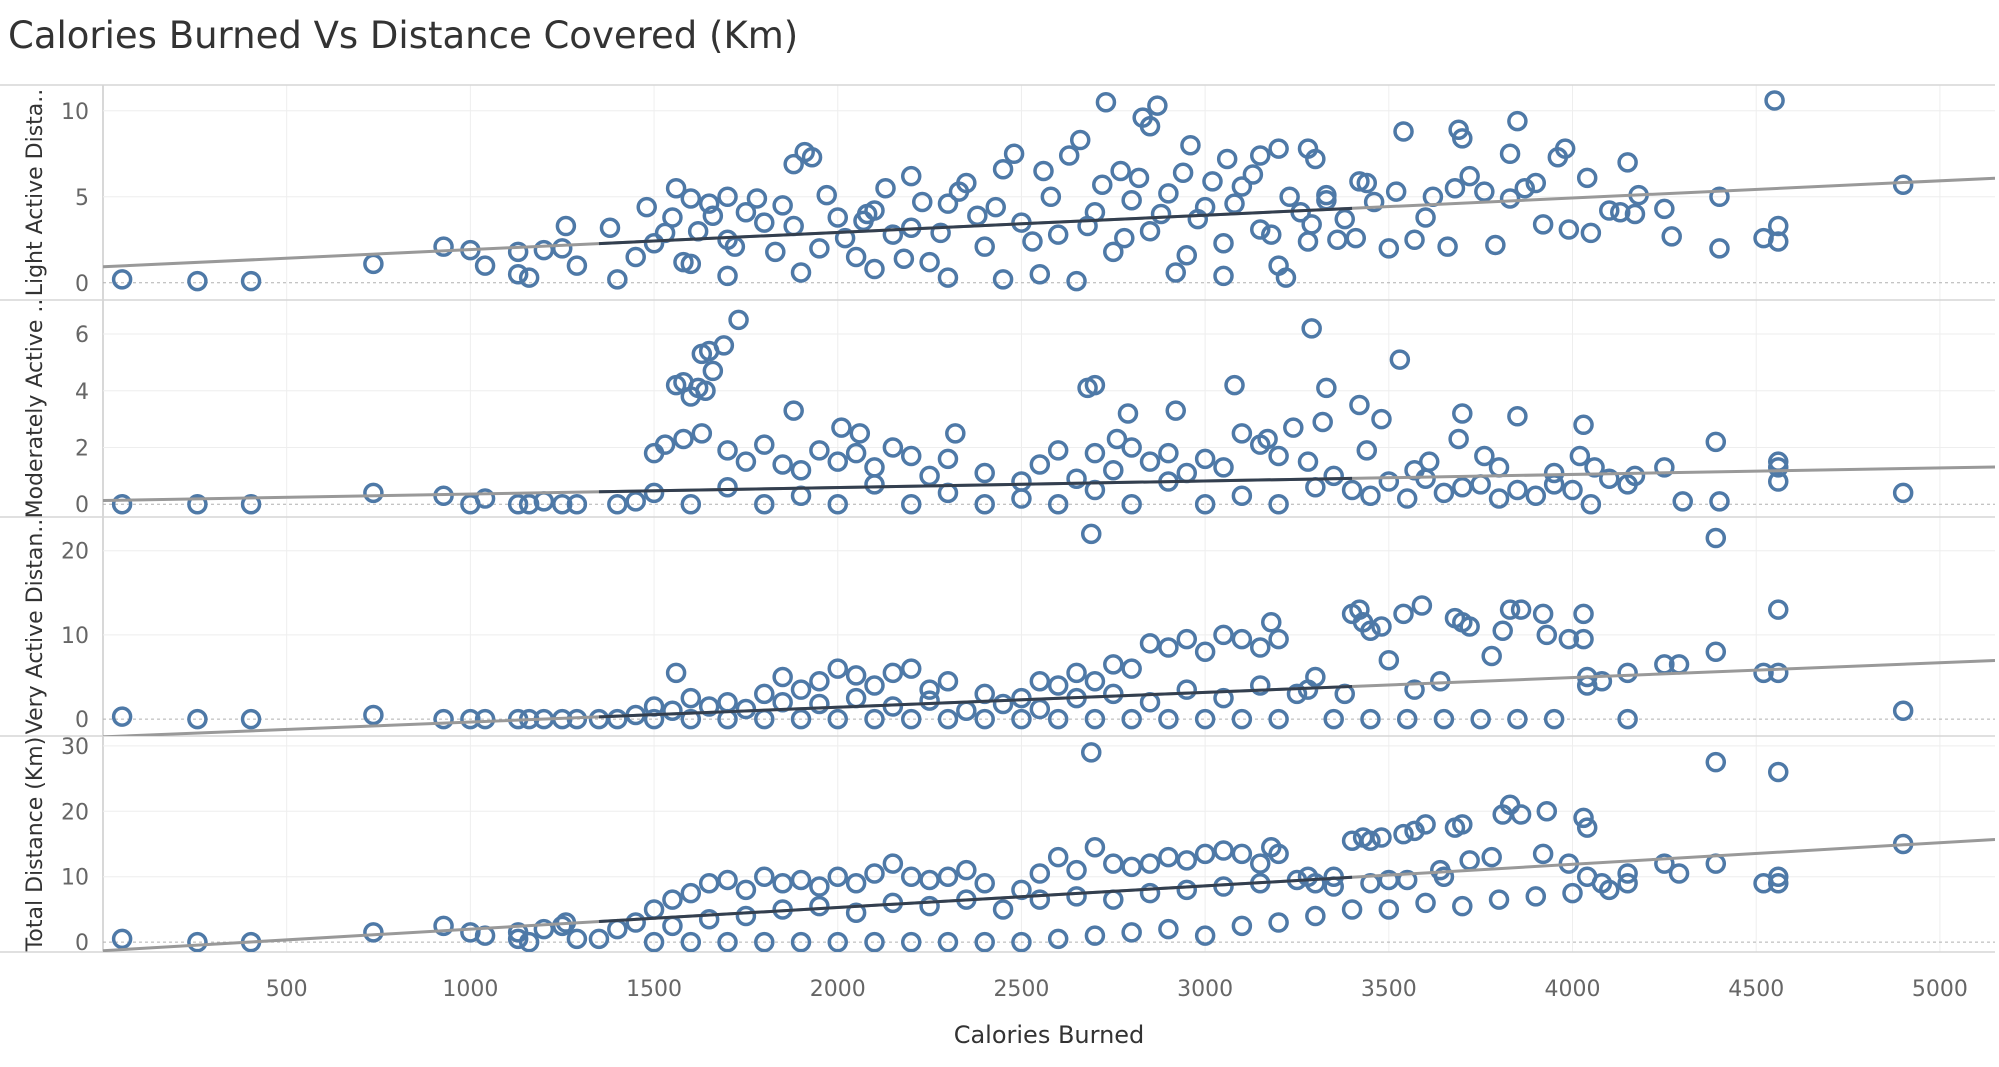 Image resolution: width=1999 pixels, height=1067 pixels. I want to click on y-tick-label: 2, so click(82, 449).